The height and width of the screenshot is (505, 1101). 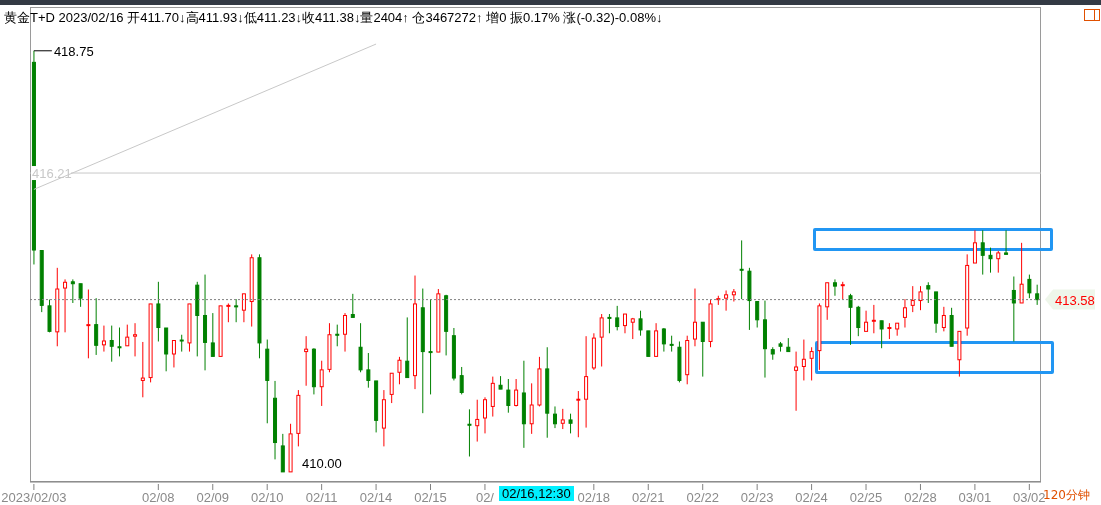 What do you see at coordinates (757, 497) in the screenshot?
I see `x-tick-label: 02/23` at bounding box center [757, 497].